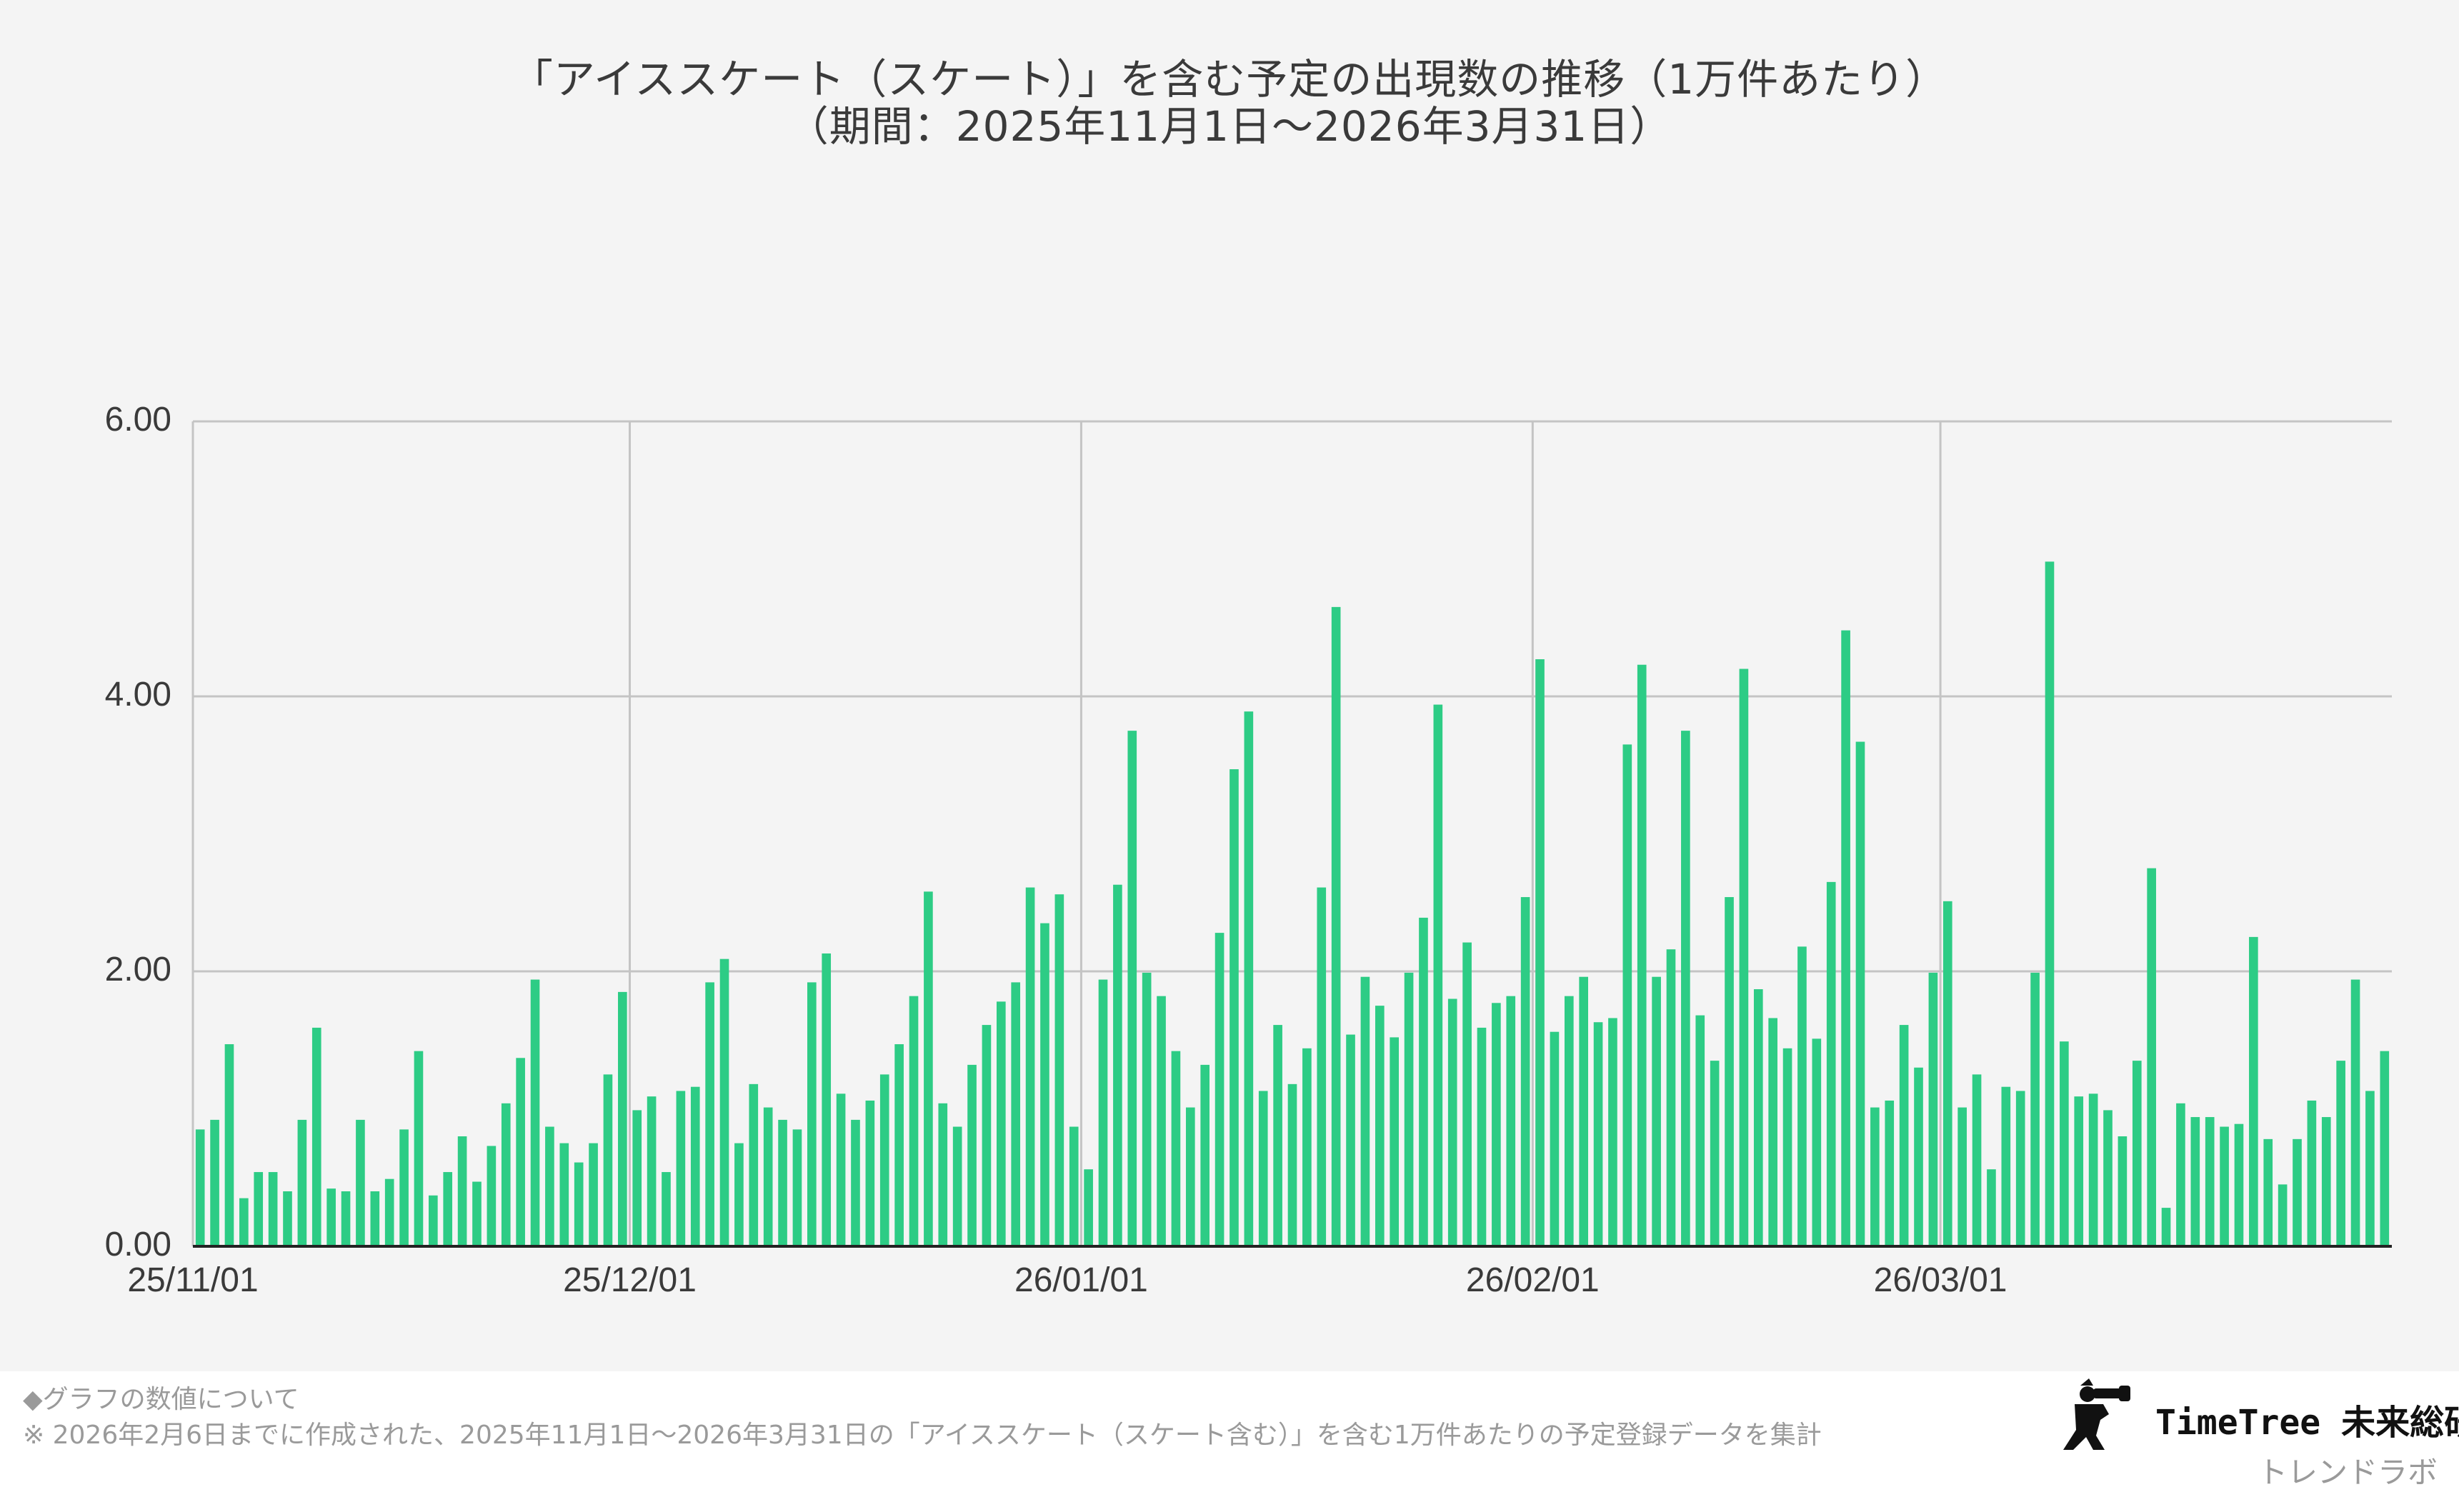  What do you see at coordinates (1081, 1280) in the screenshot?
I see `x-tick-label: 26/01/01` at bounding box center [1081, 1280].